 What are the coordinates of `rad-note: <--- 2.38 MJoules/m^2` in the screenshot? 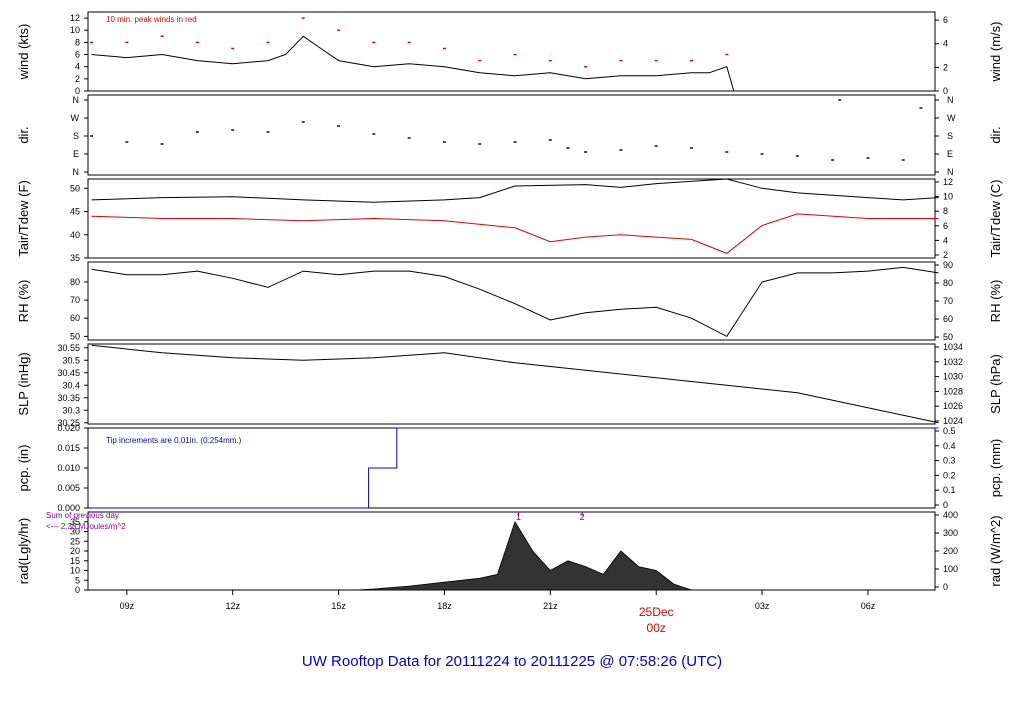 It's located at (86, 526).